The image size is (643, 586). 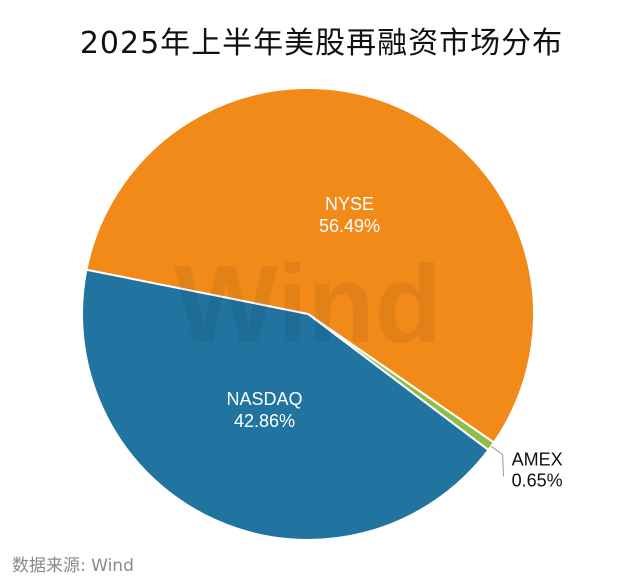 I want to click on slice-label-nasdaq: NASDAQ 42.86%, so click(x=265, y=410).